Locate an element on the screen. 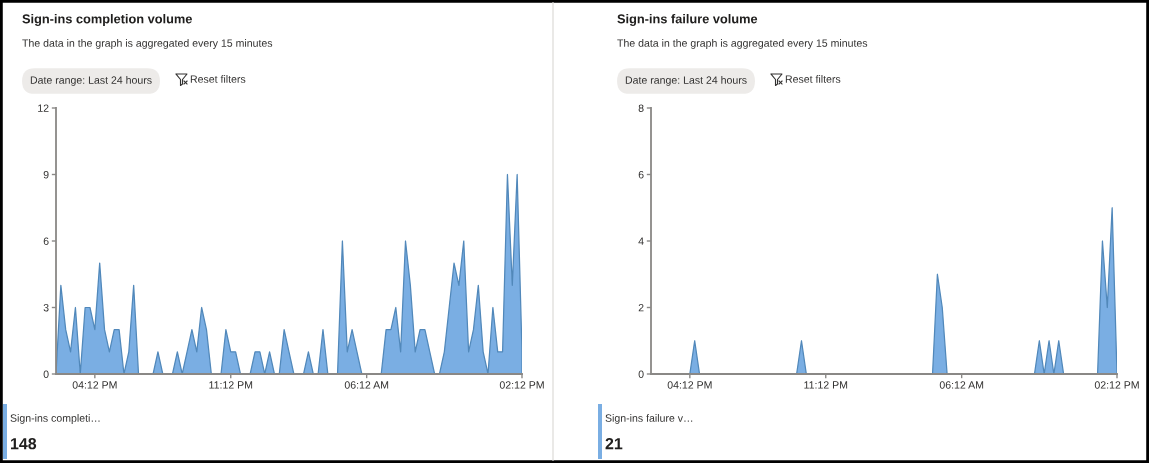 The height and width of the screenshot is (463, 1149). text: 148 is located at coordinates (24, 443).